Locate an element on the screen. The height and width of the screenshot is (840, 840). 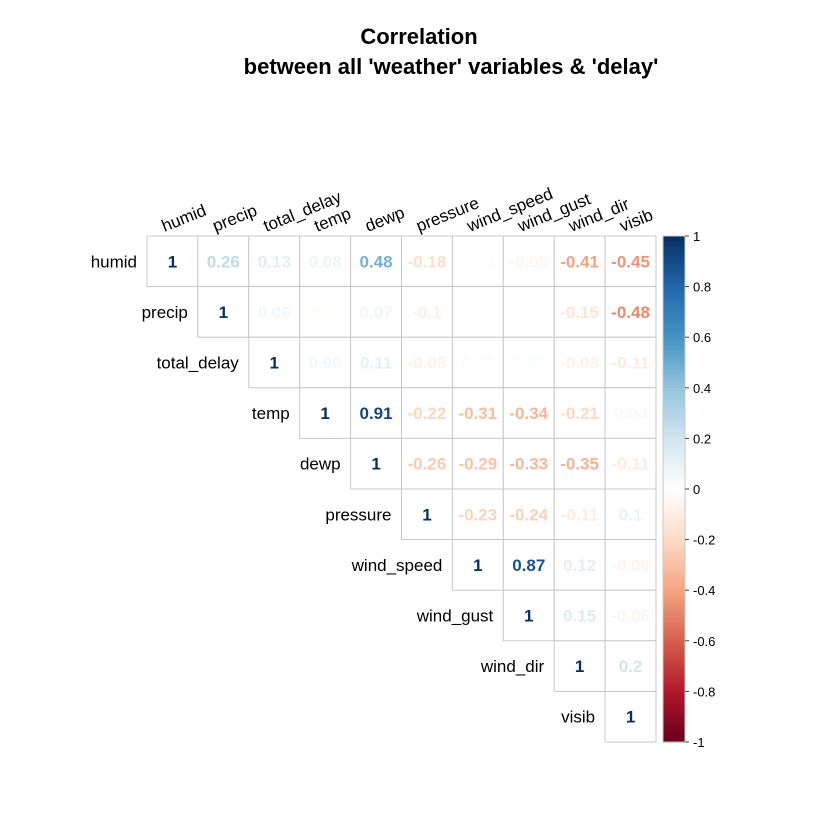
cell-value-precip-pressure: -0.1 is located at coordinates (426, 312).